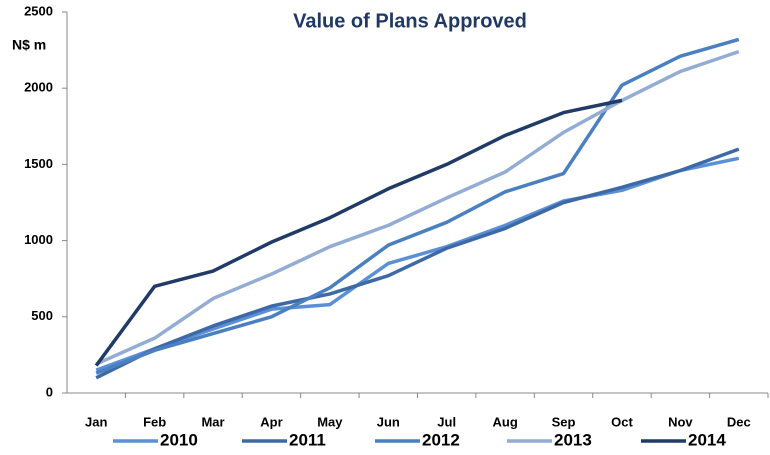  Describe the element at coordinates (49, 391) in the screenshot. I see `y-tick-label: 0` at that location.